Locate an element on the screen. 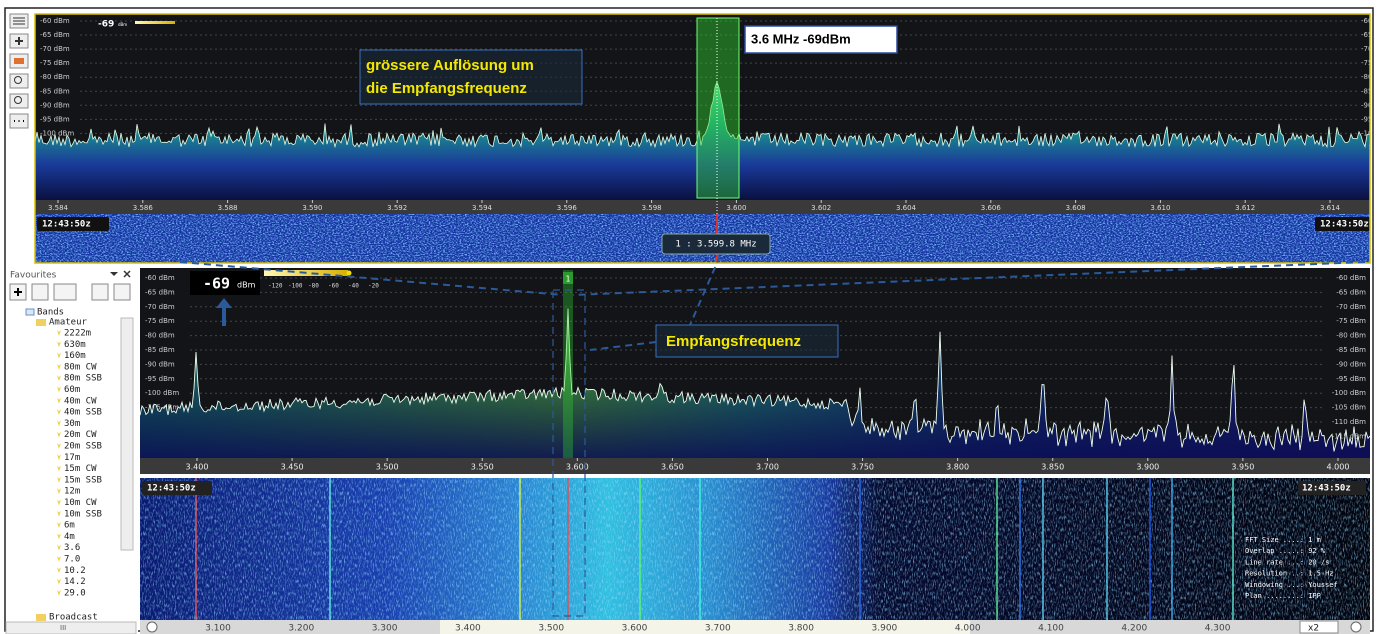 The width and height of the screenshot is (1377, 634). marker-label-box is located at coordinates (716, 244).